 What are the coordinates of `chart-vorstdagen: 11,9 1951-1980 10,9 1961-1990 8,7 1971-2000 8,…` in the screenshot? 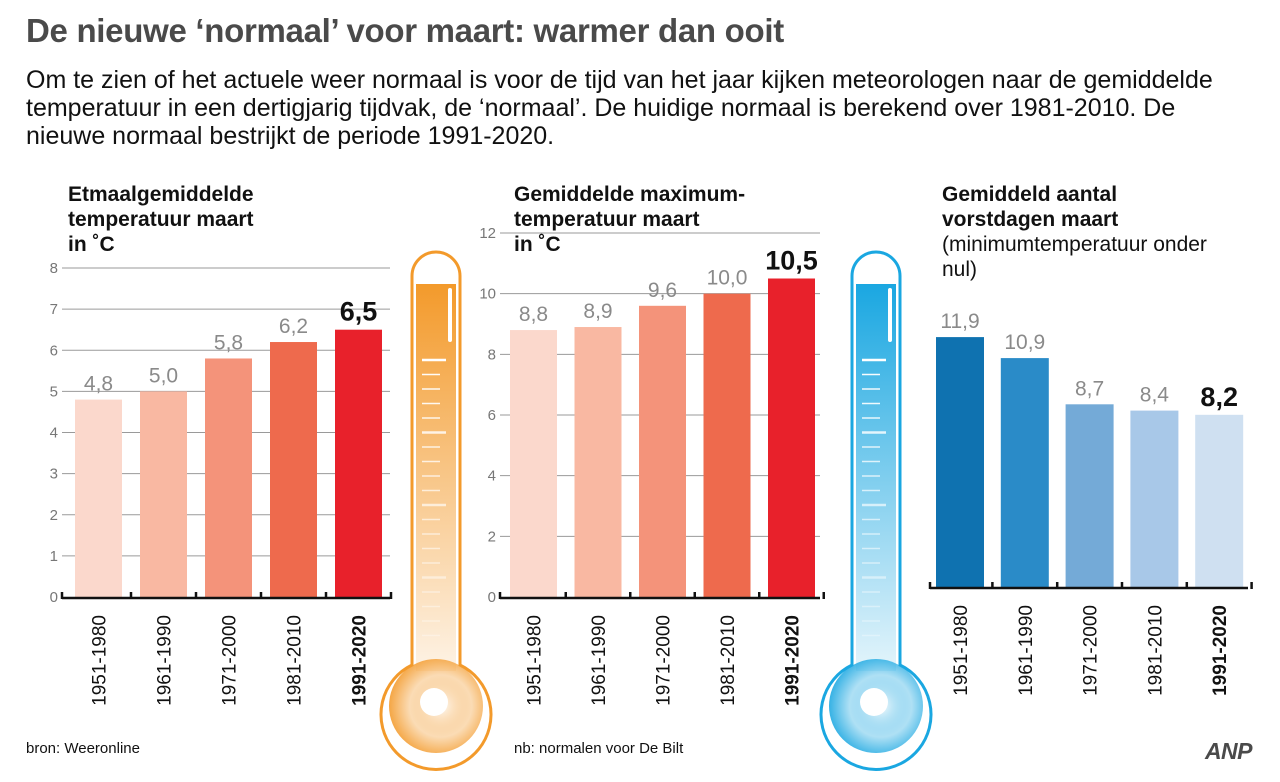 It's located at (1090, 503).